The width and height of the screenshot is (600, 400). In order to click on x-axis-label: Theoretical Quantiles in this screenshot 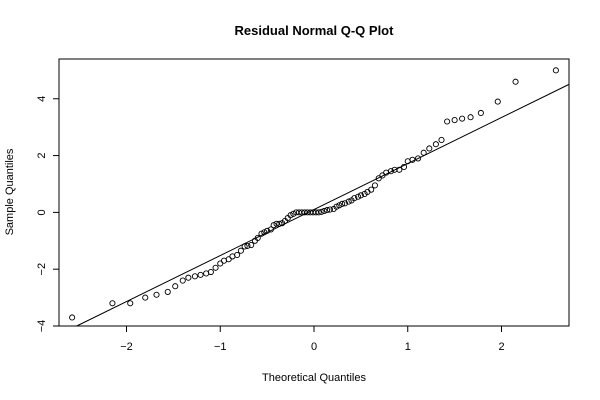, I will do `click(314, 378)`.